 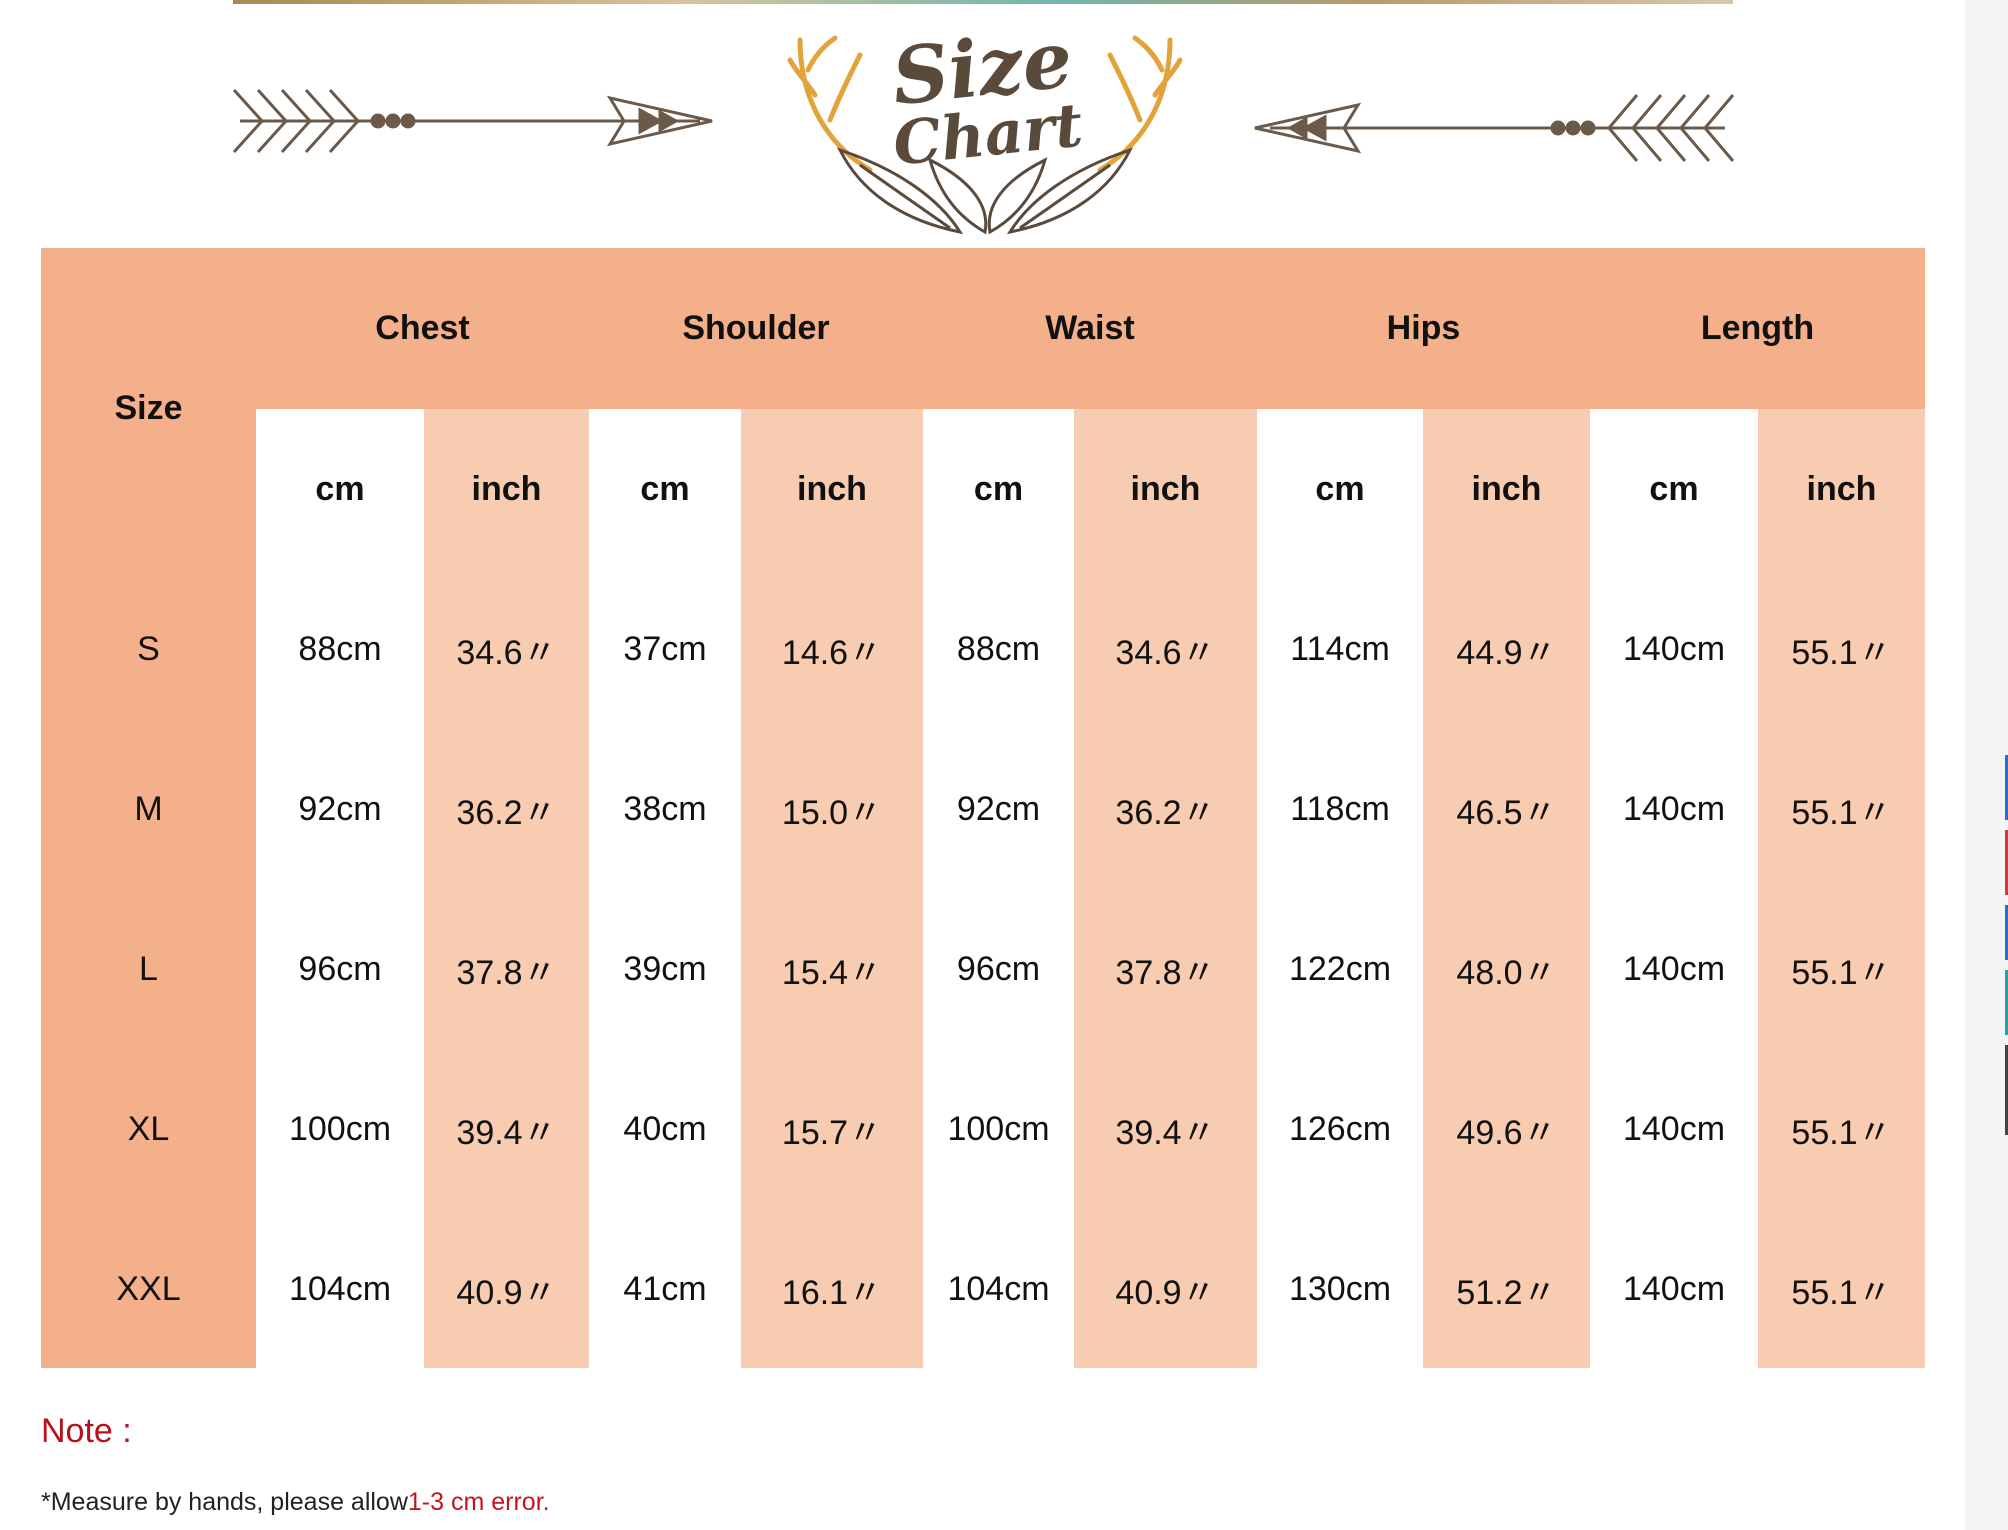 What do you see at coordinates (224, 1502) in the screenshot?
I see `measurement-note-text: *Measure by hands, please allow` at bounding box center [224, 1502].